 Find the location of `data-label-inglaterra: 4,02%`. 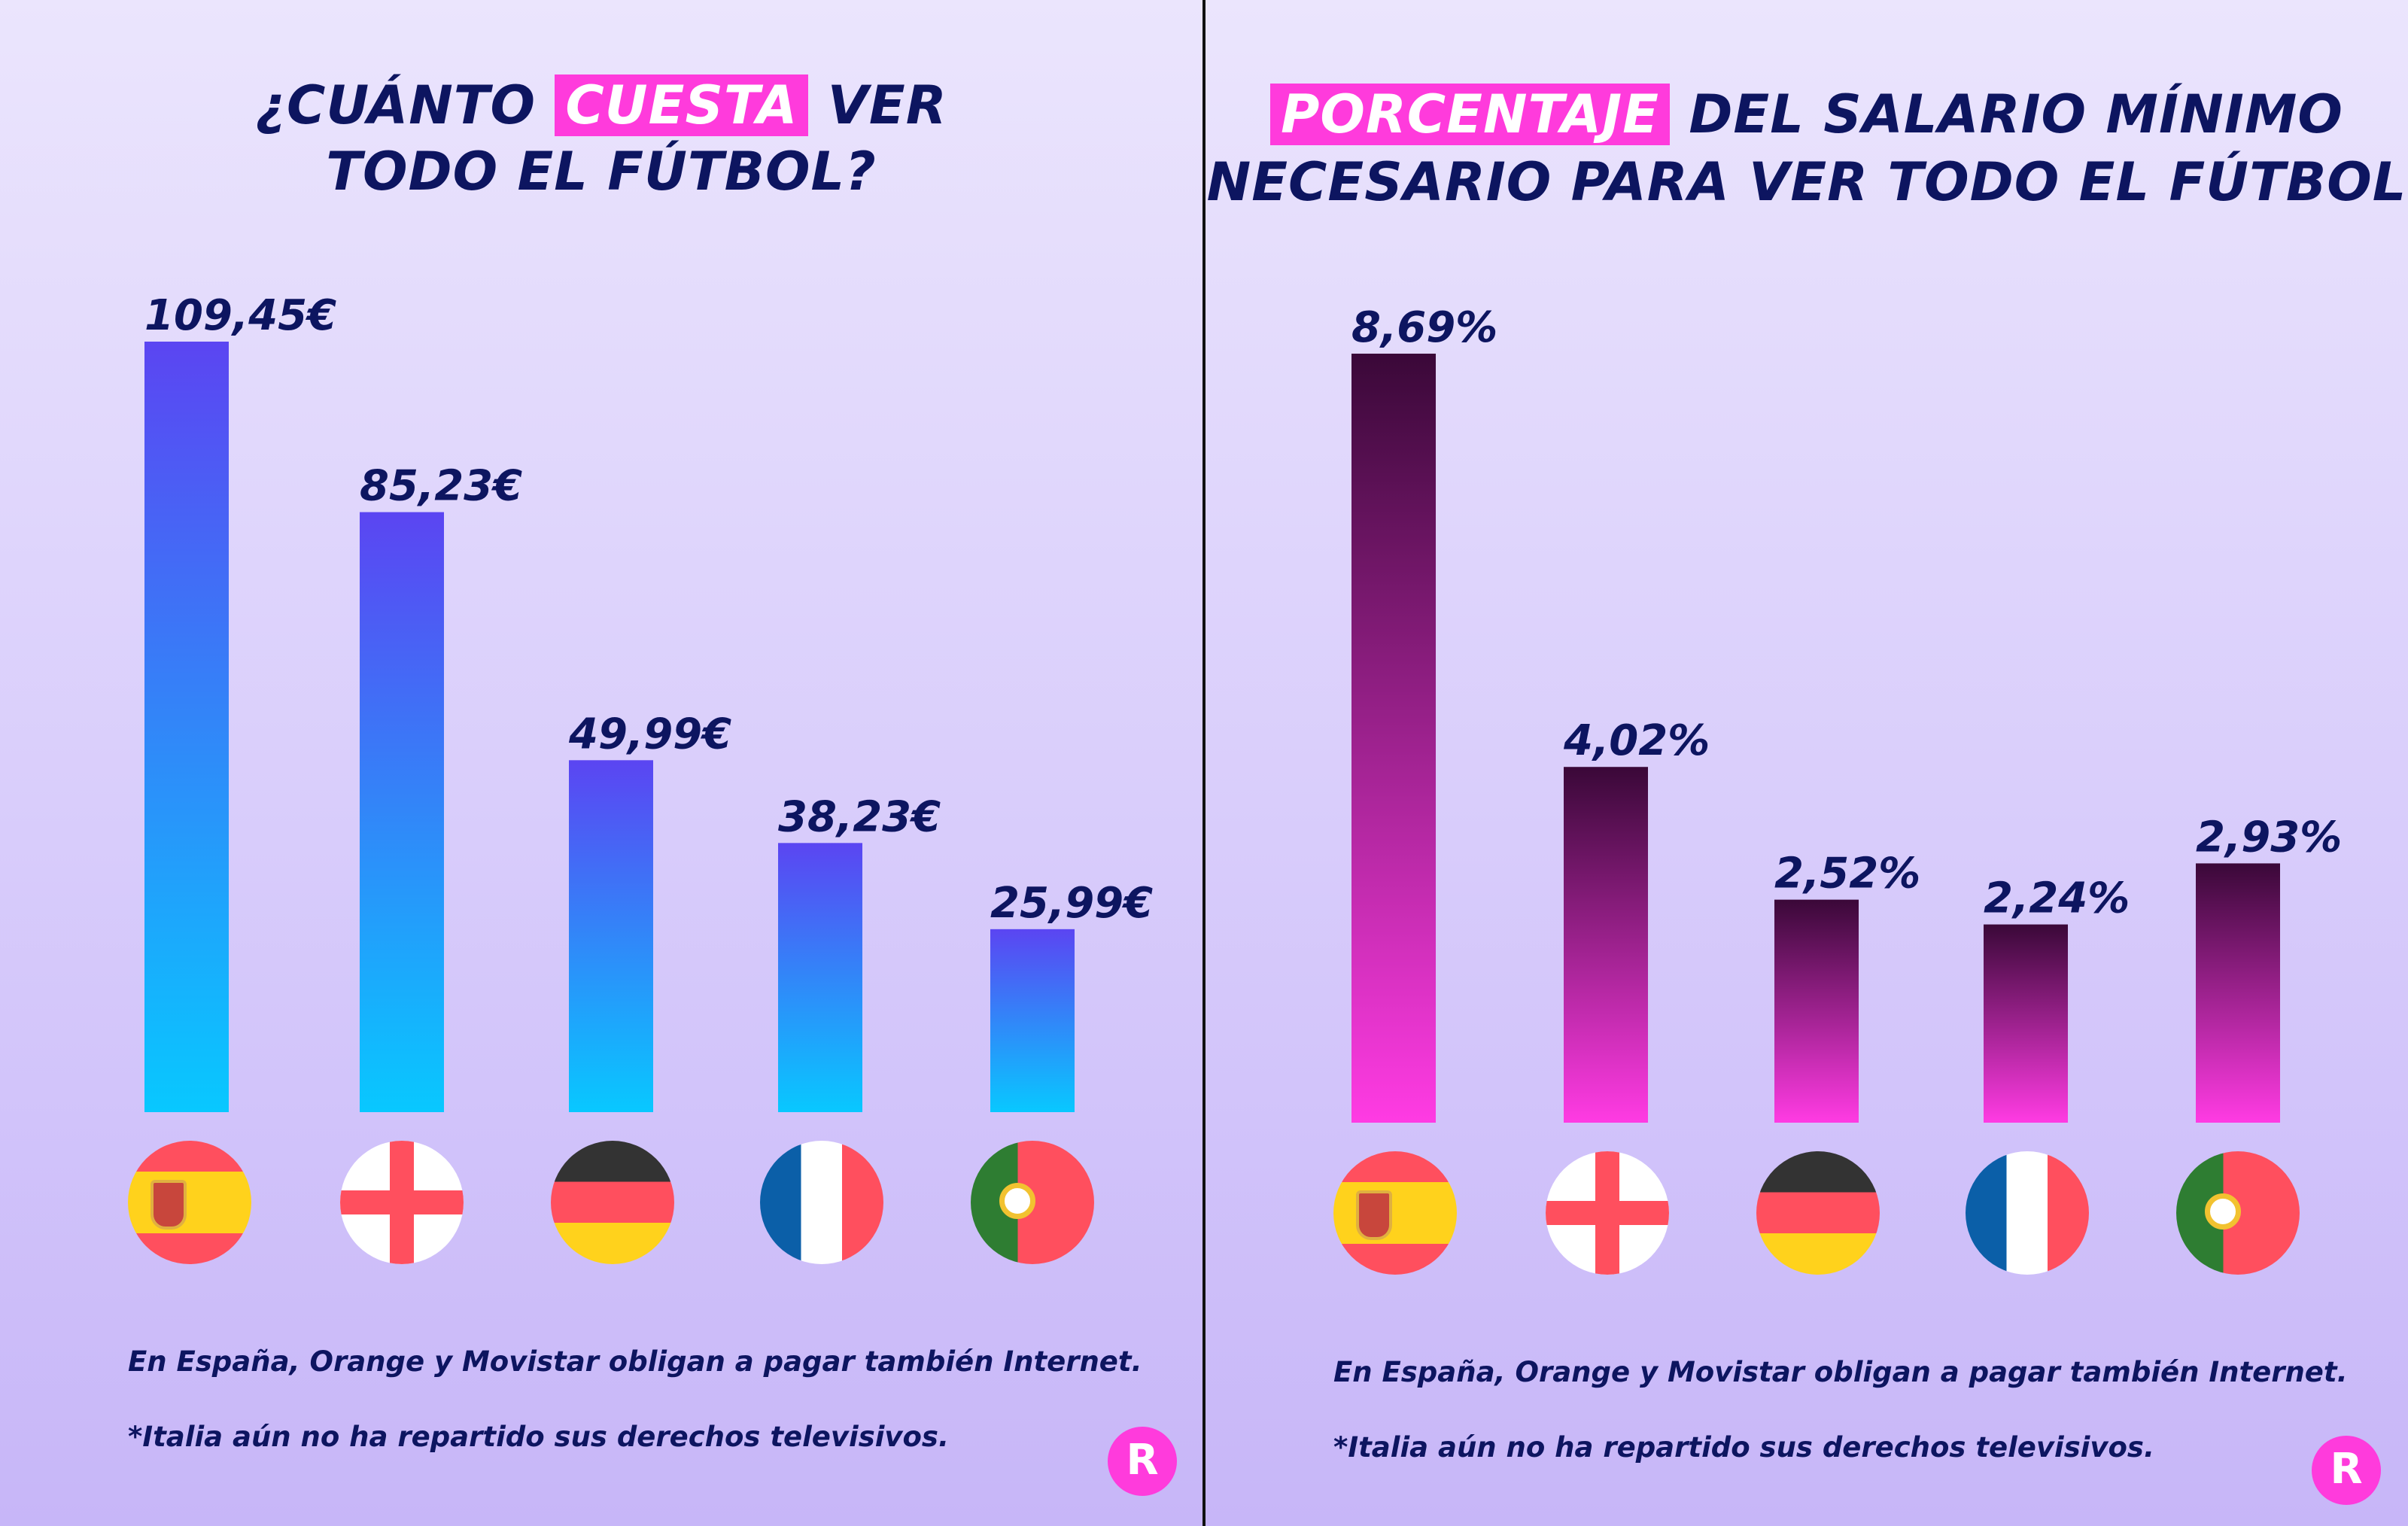

data-label-inglaterra: 4,02% is located at coordinates (1636, 740).